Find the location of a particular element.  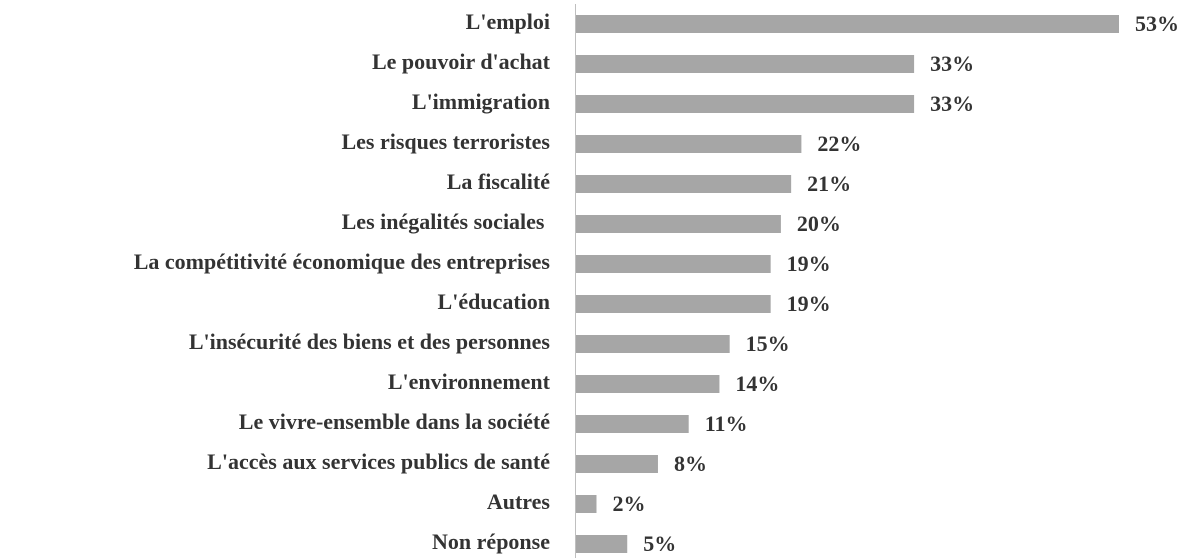

category-label: Non réponse is located at coordinates (491, 541).